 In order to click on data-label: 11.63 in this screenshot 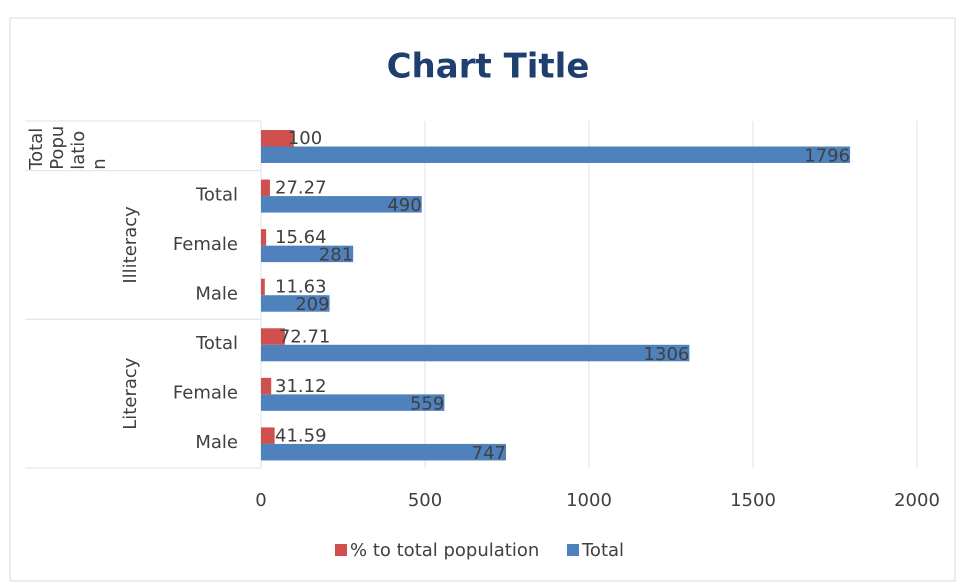, I will do `click(301, 287)`.